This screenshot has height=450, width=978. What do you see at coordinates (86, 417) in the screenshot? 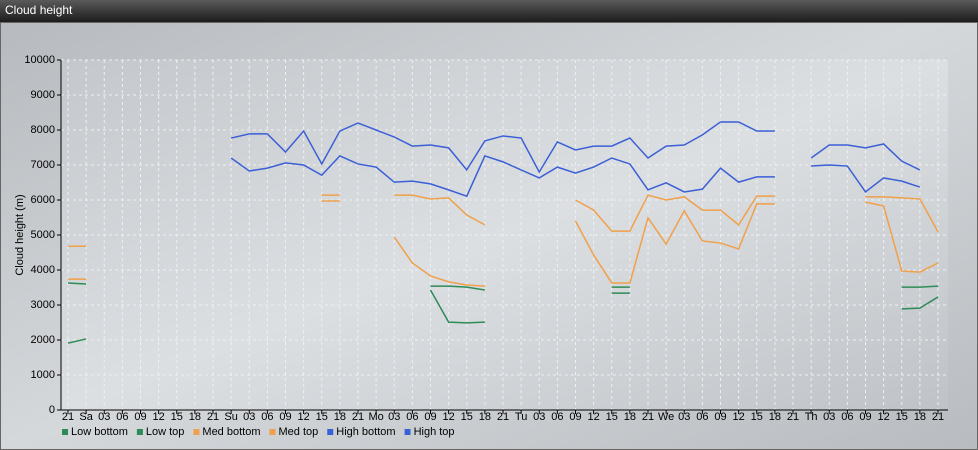
I see `x-tick-label: Sa` at bounding box center [86, 417].